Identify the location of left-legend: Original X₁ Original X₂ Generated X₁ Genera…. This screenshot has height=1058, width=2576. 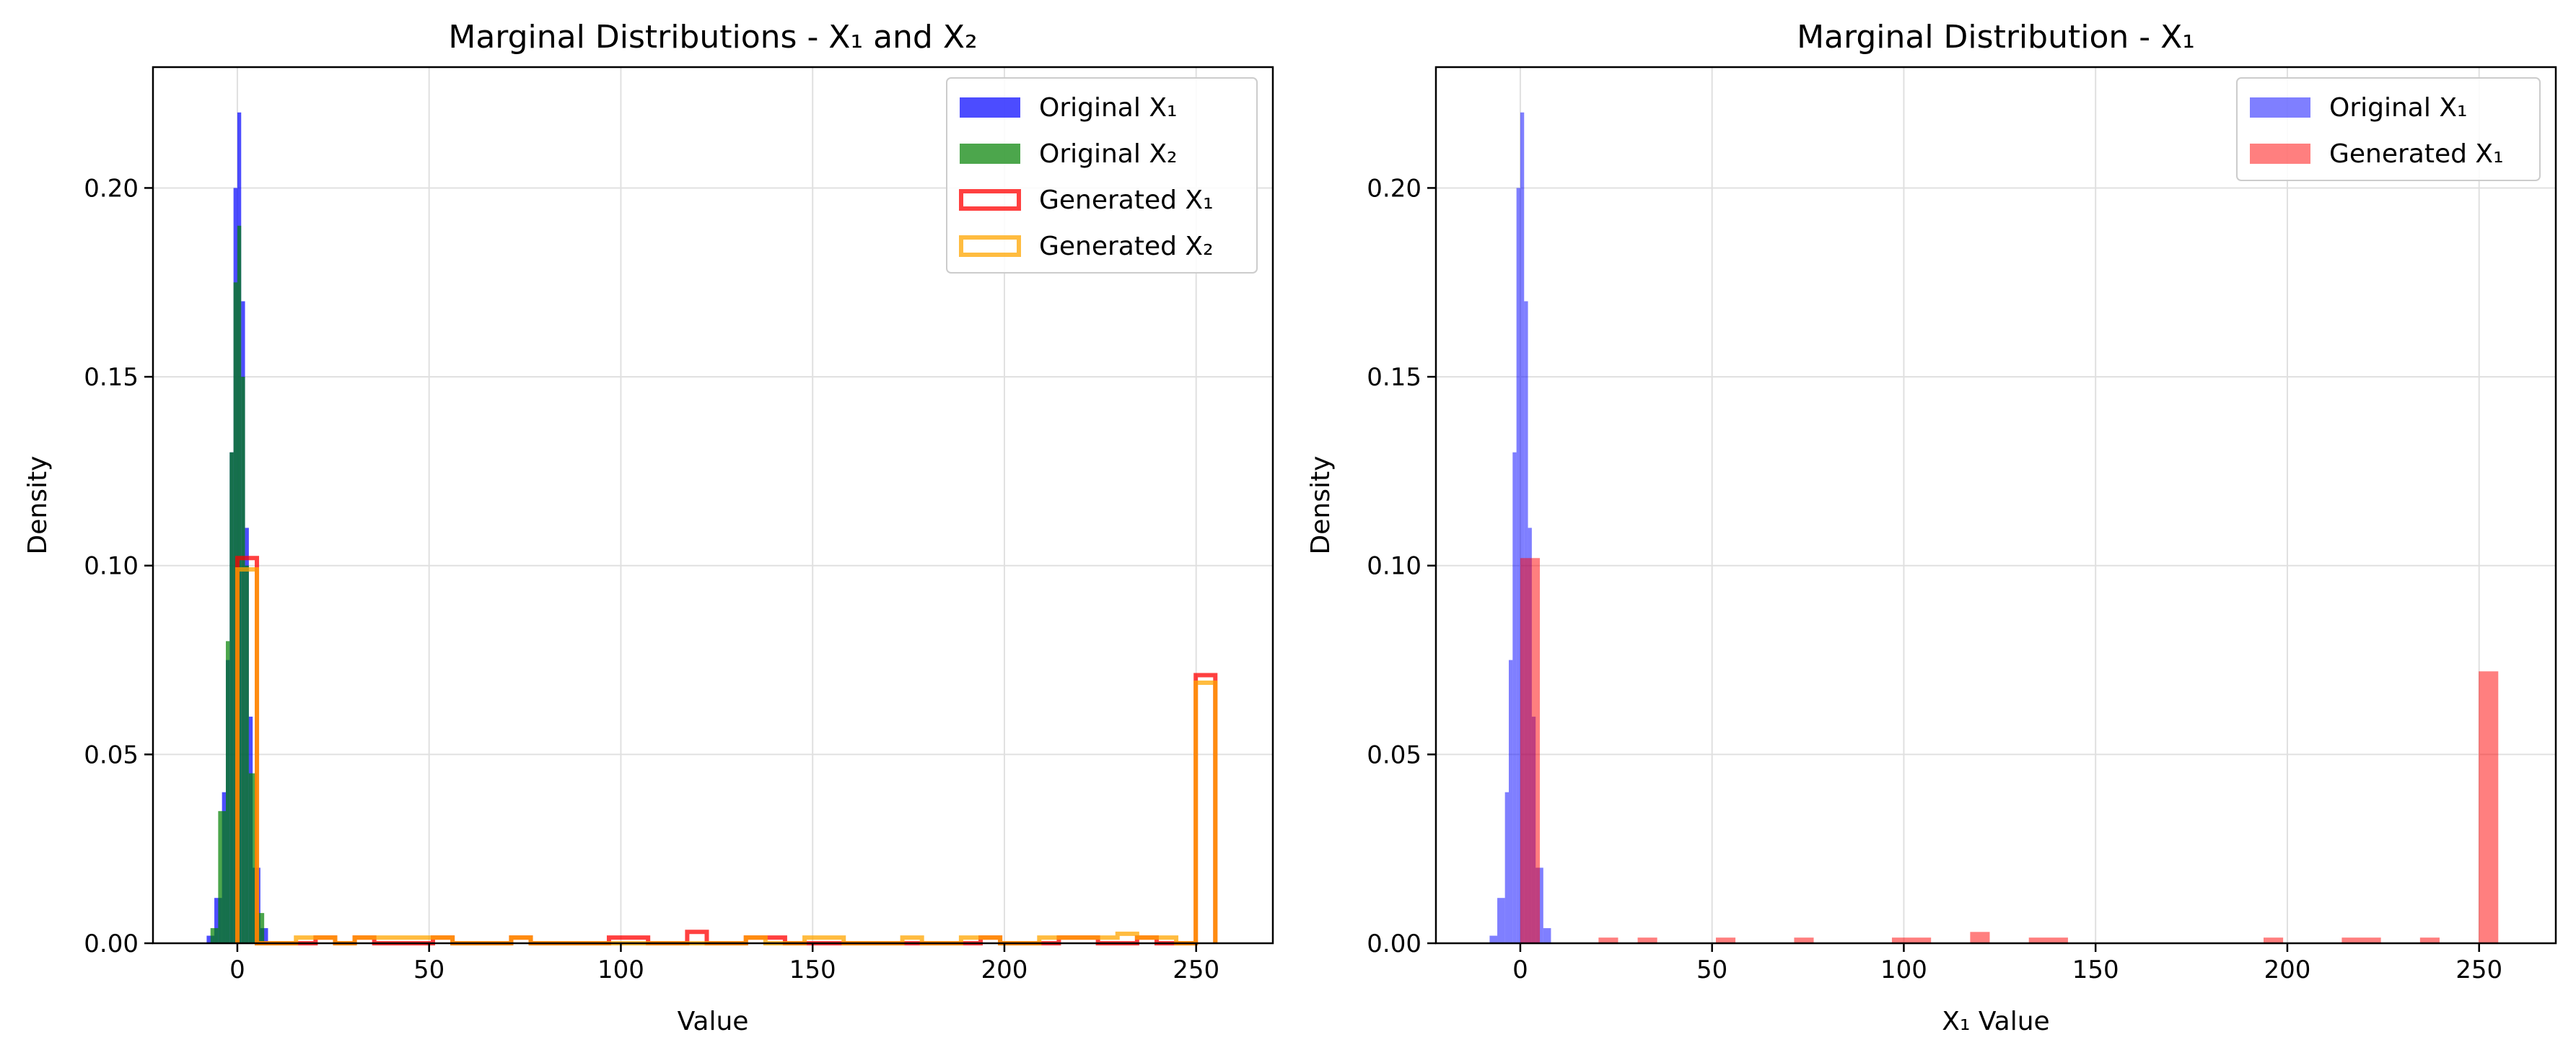
(1102, 175).